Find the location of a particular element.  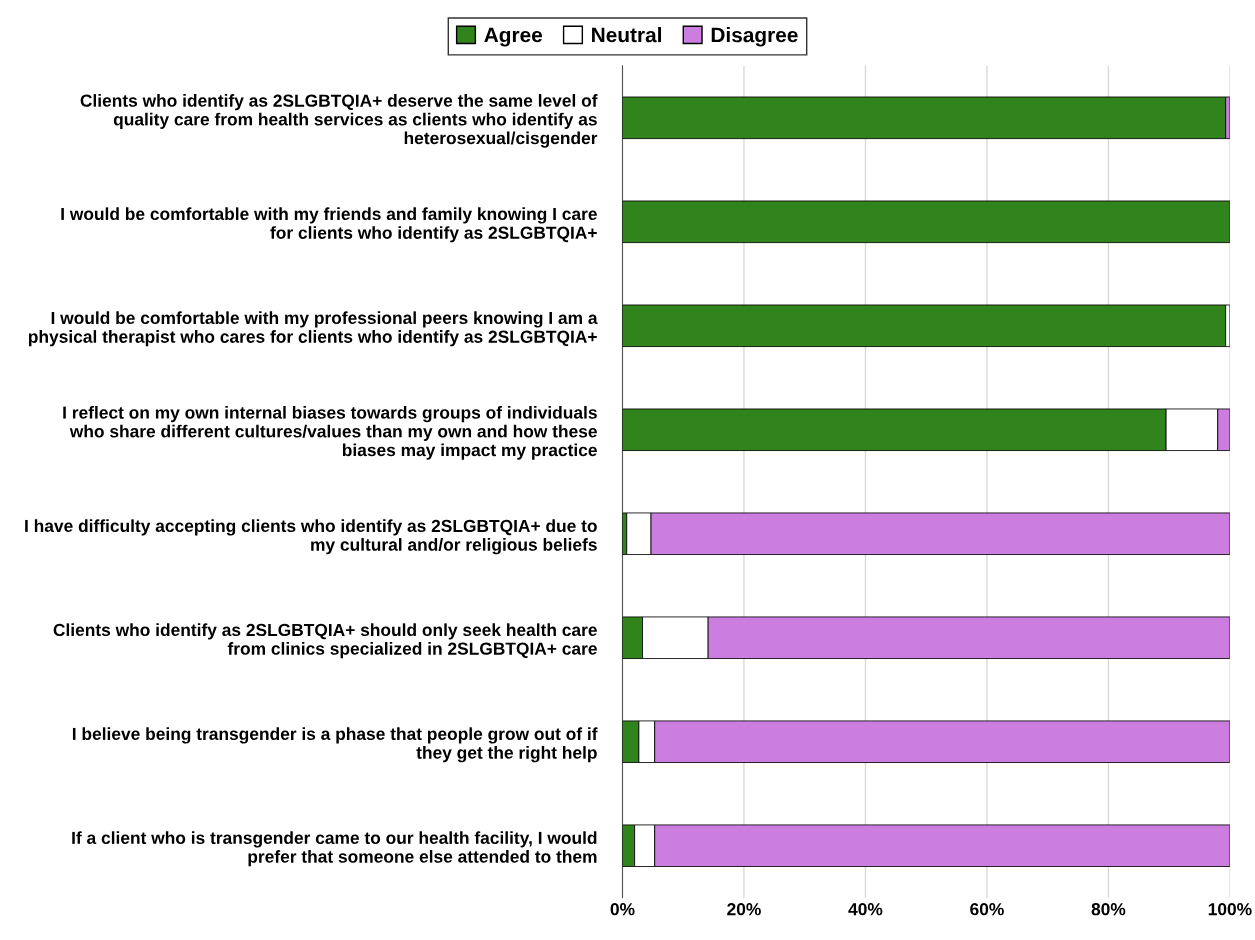

y-tick-label: Clients who identify as 2SLGBTQIA+ deserve the same level of quality care from health services as clients who identify as heterosexual/cisgender is located at coordinates (339, 121).